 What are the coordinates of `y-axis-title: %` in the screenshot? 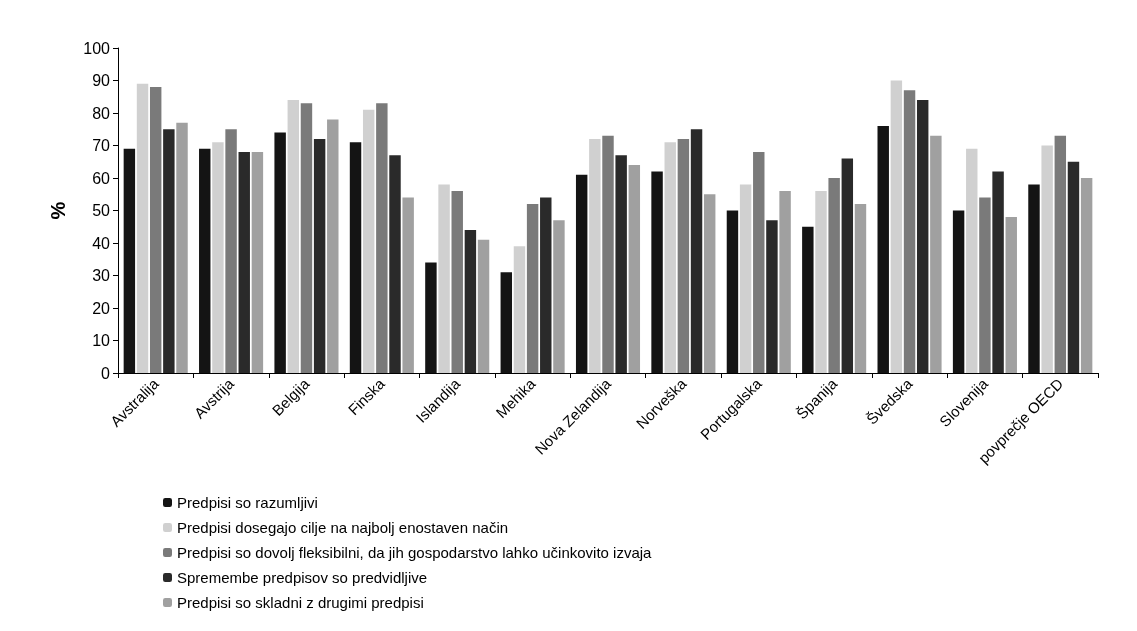 It's located at (58, 210).